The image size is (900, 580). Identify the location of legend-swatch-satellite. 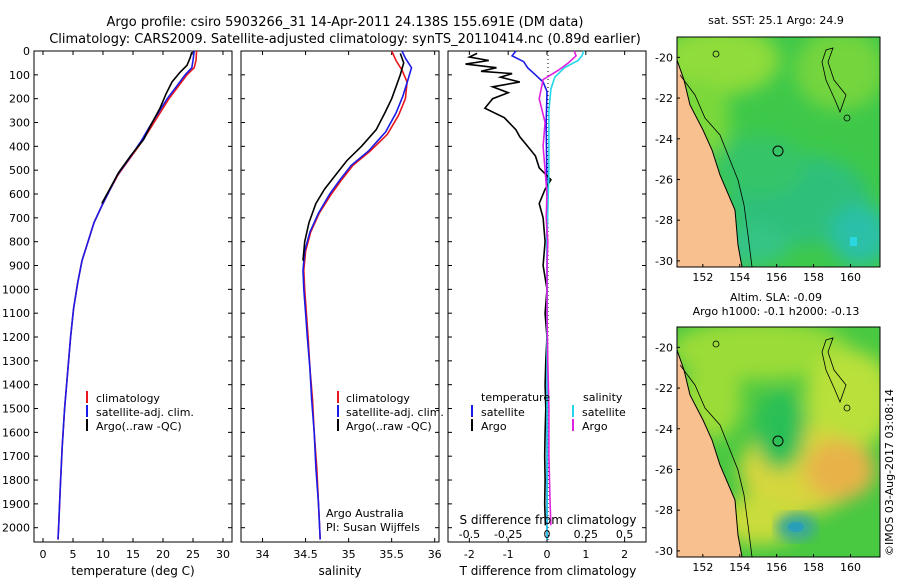
(338, 411).